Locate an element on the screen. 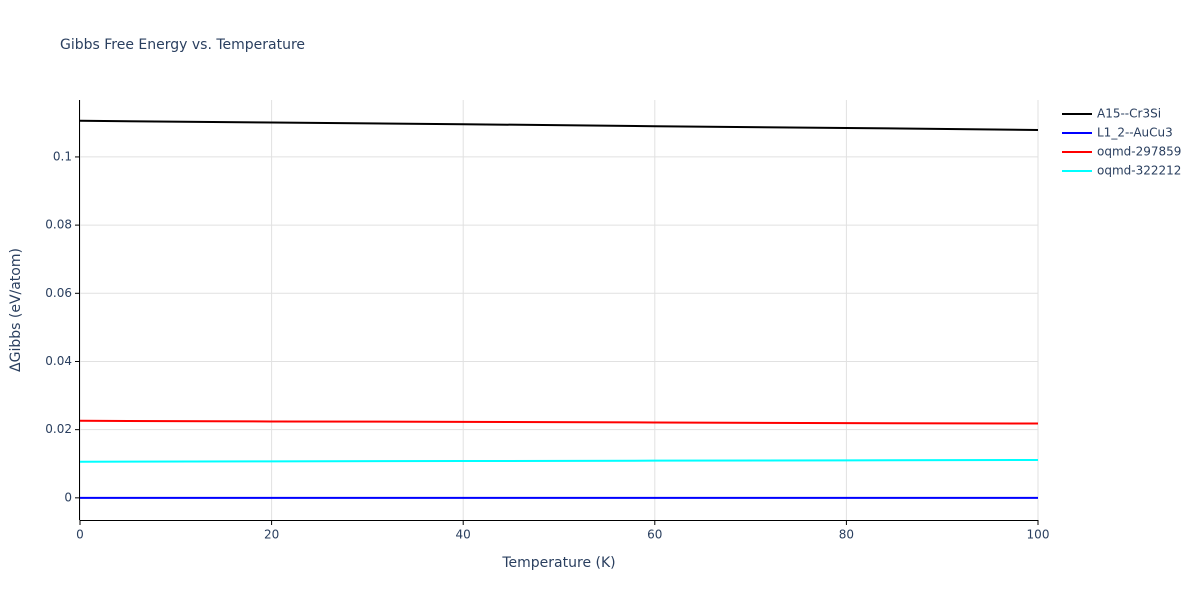  y-tick-label: 0.08 is located at coordinates (58, 225).